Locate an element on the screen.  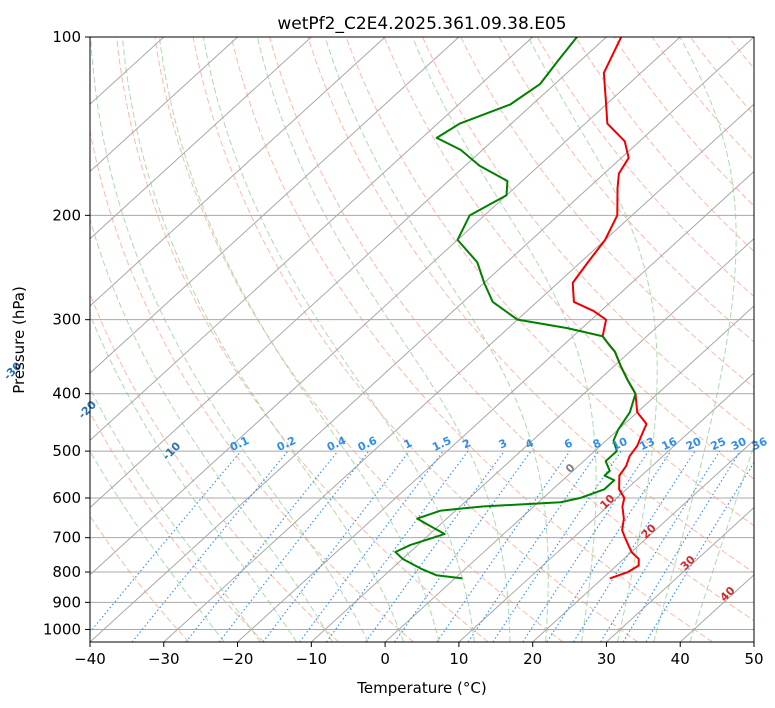
y-tick-label: 600 is located at coordinates (66, 498).